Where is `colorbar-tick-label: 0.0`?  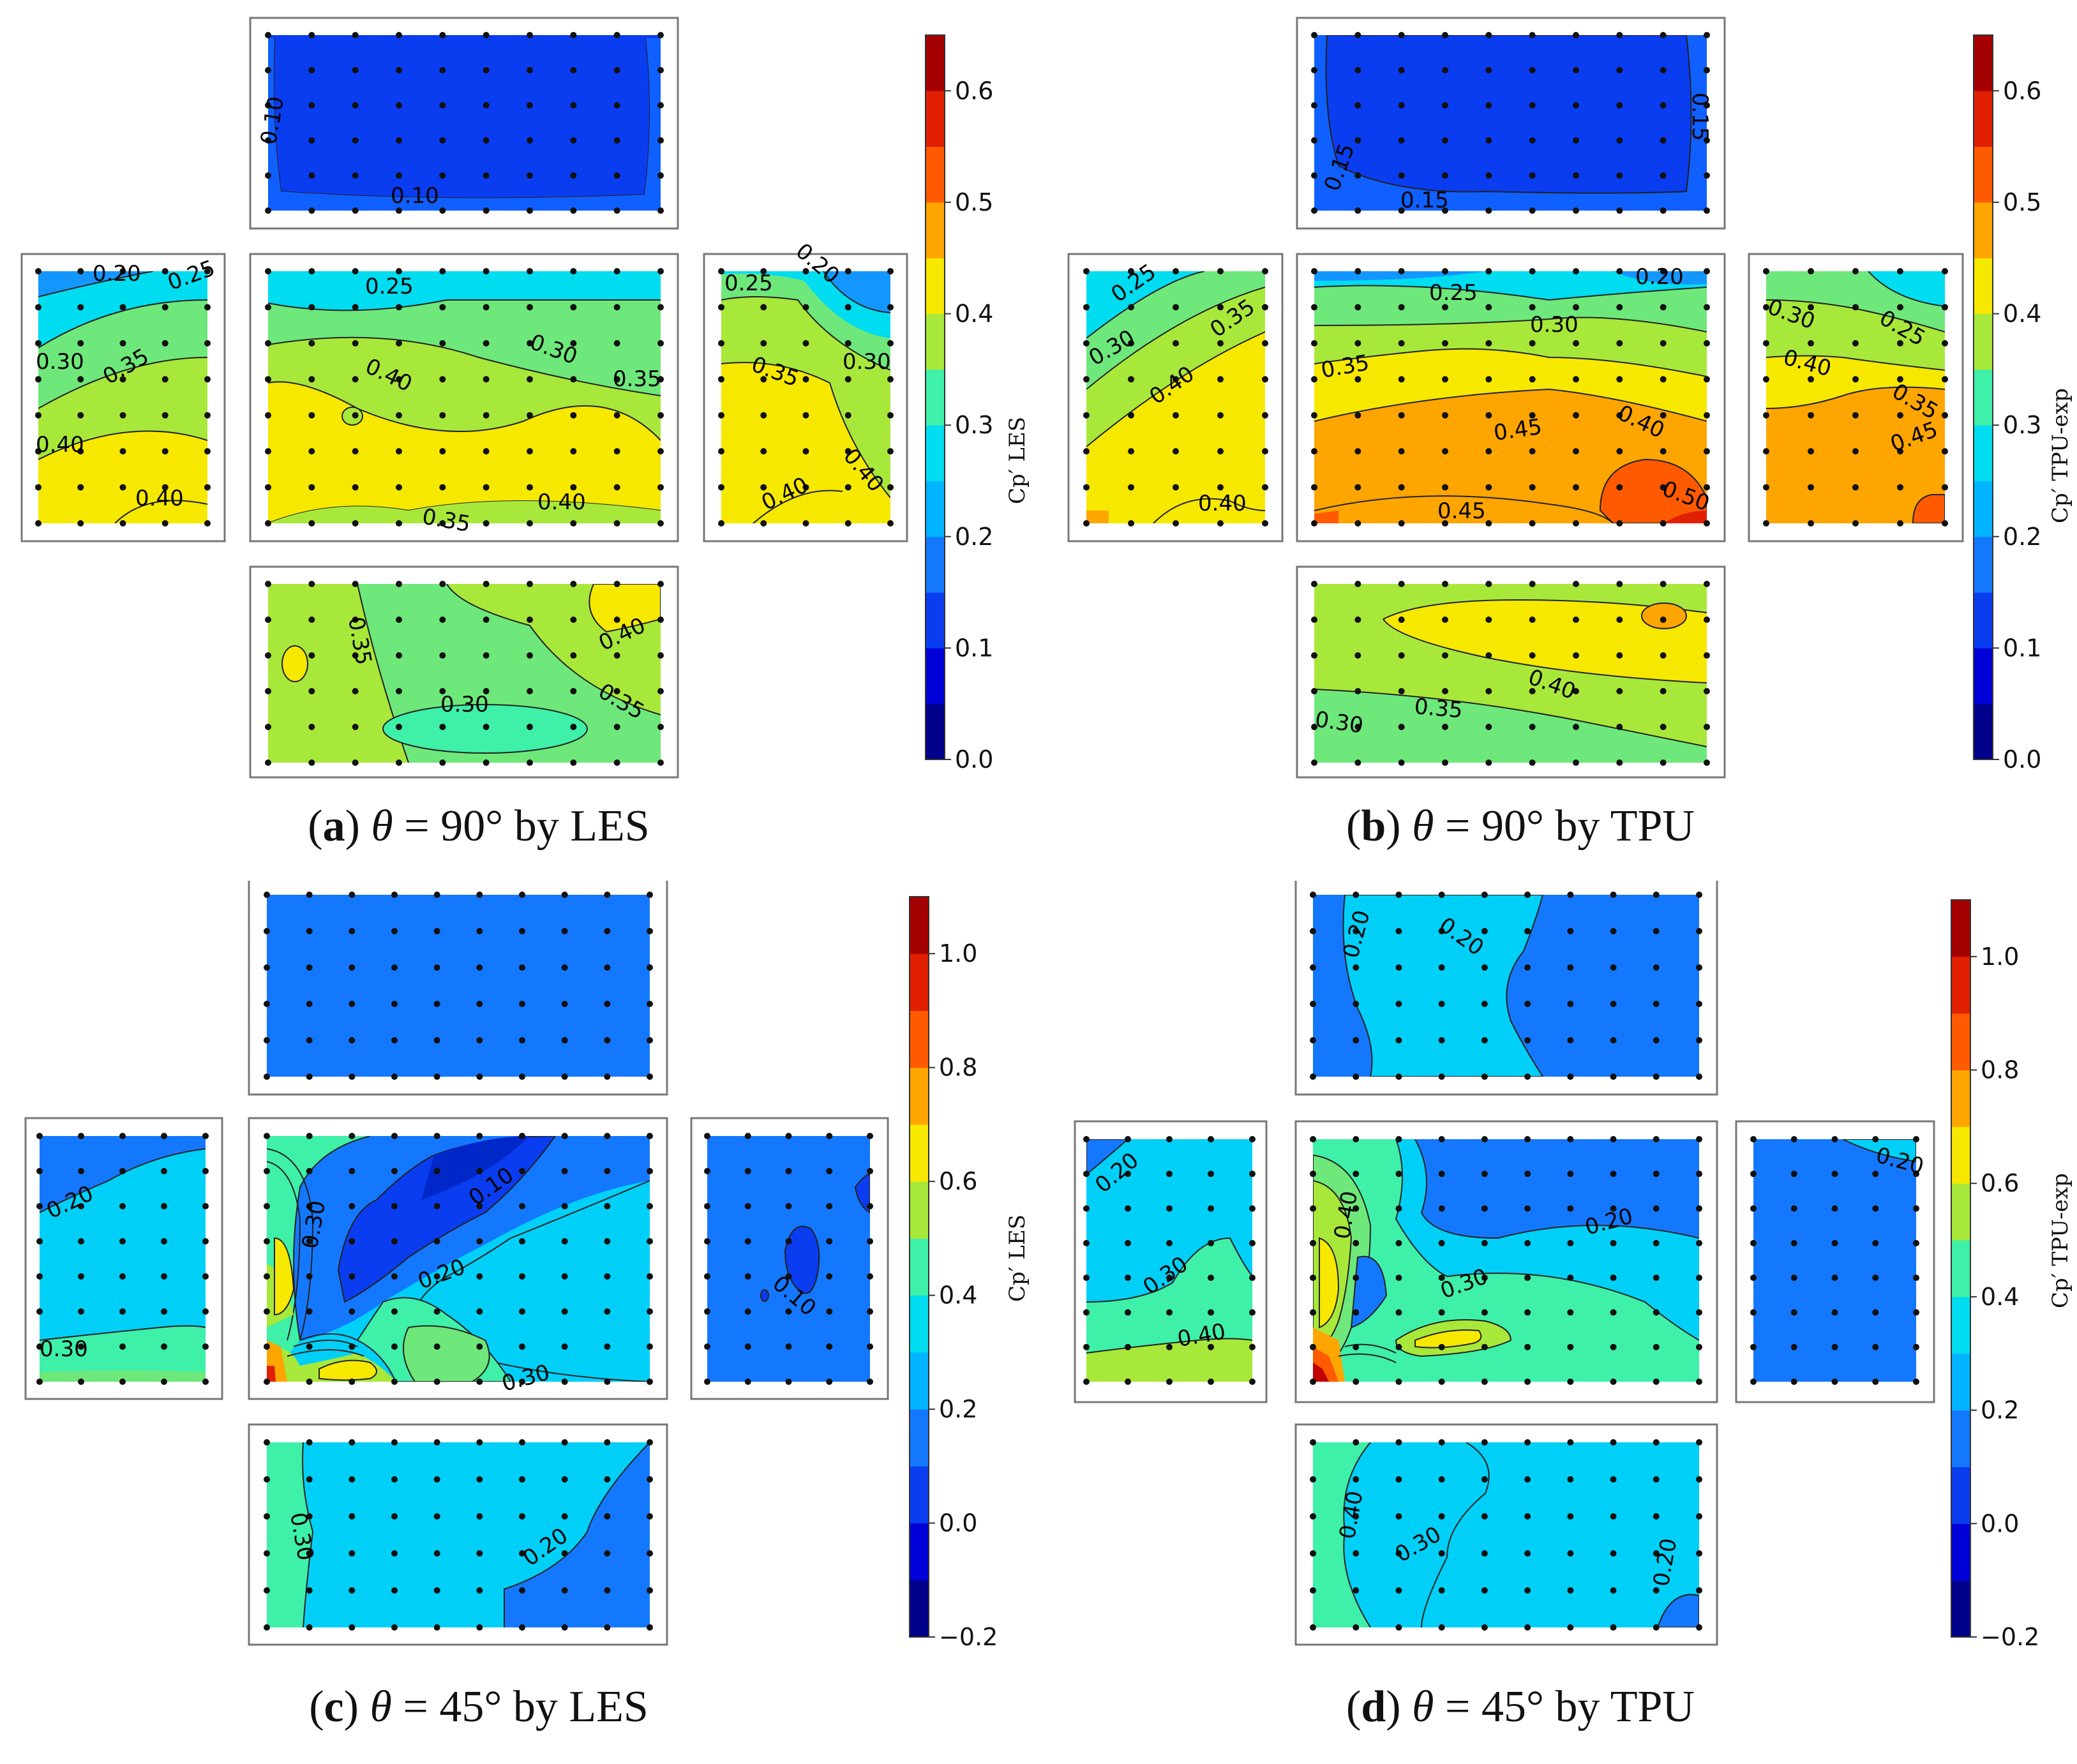 colorbar-tick-label: 0.0 is located at coordinates (974, 759).